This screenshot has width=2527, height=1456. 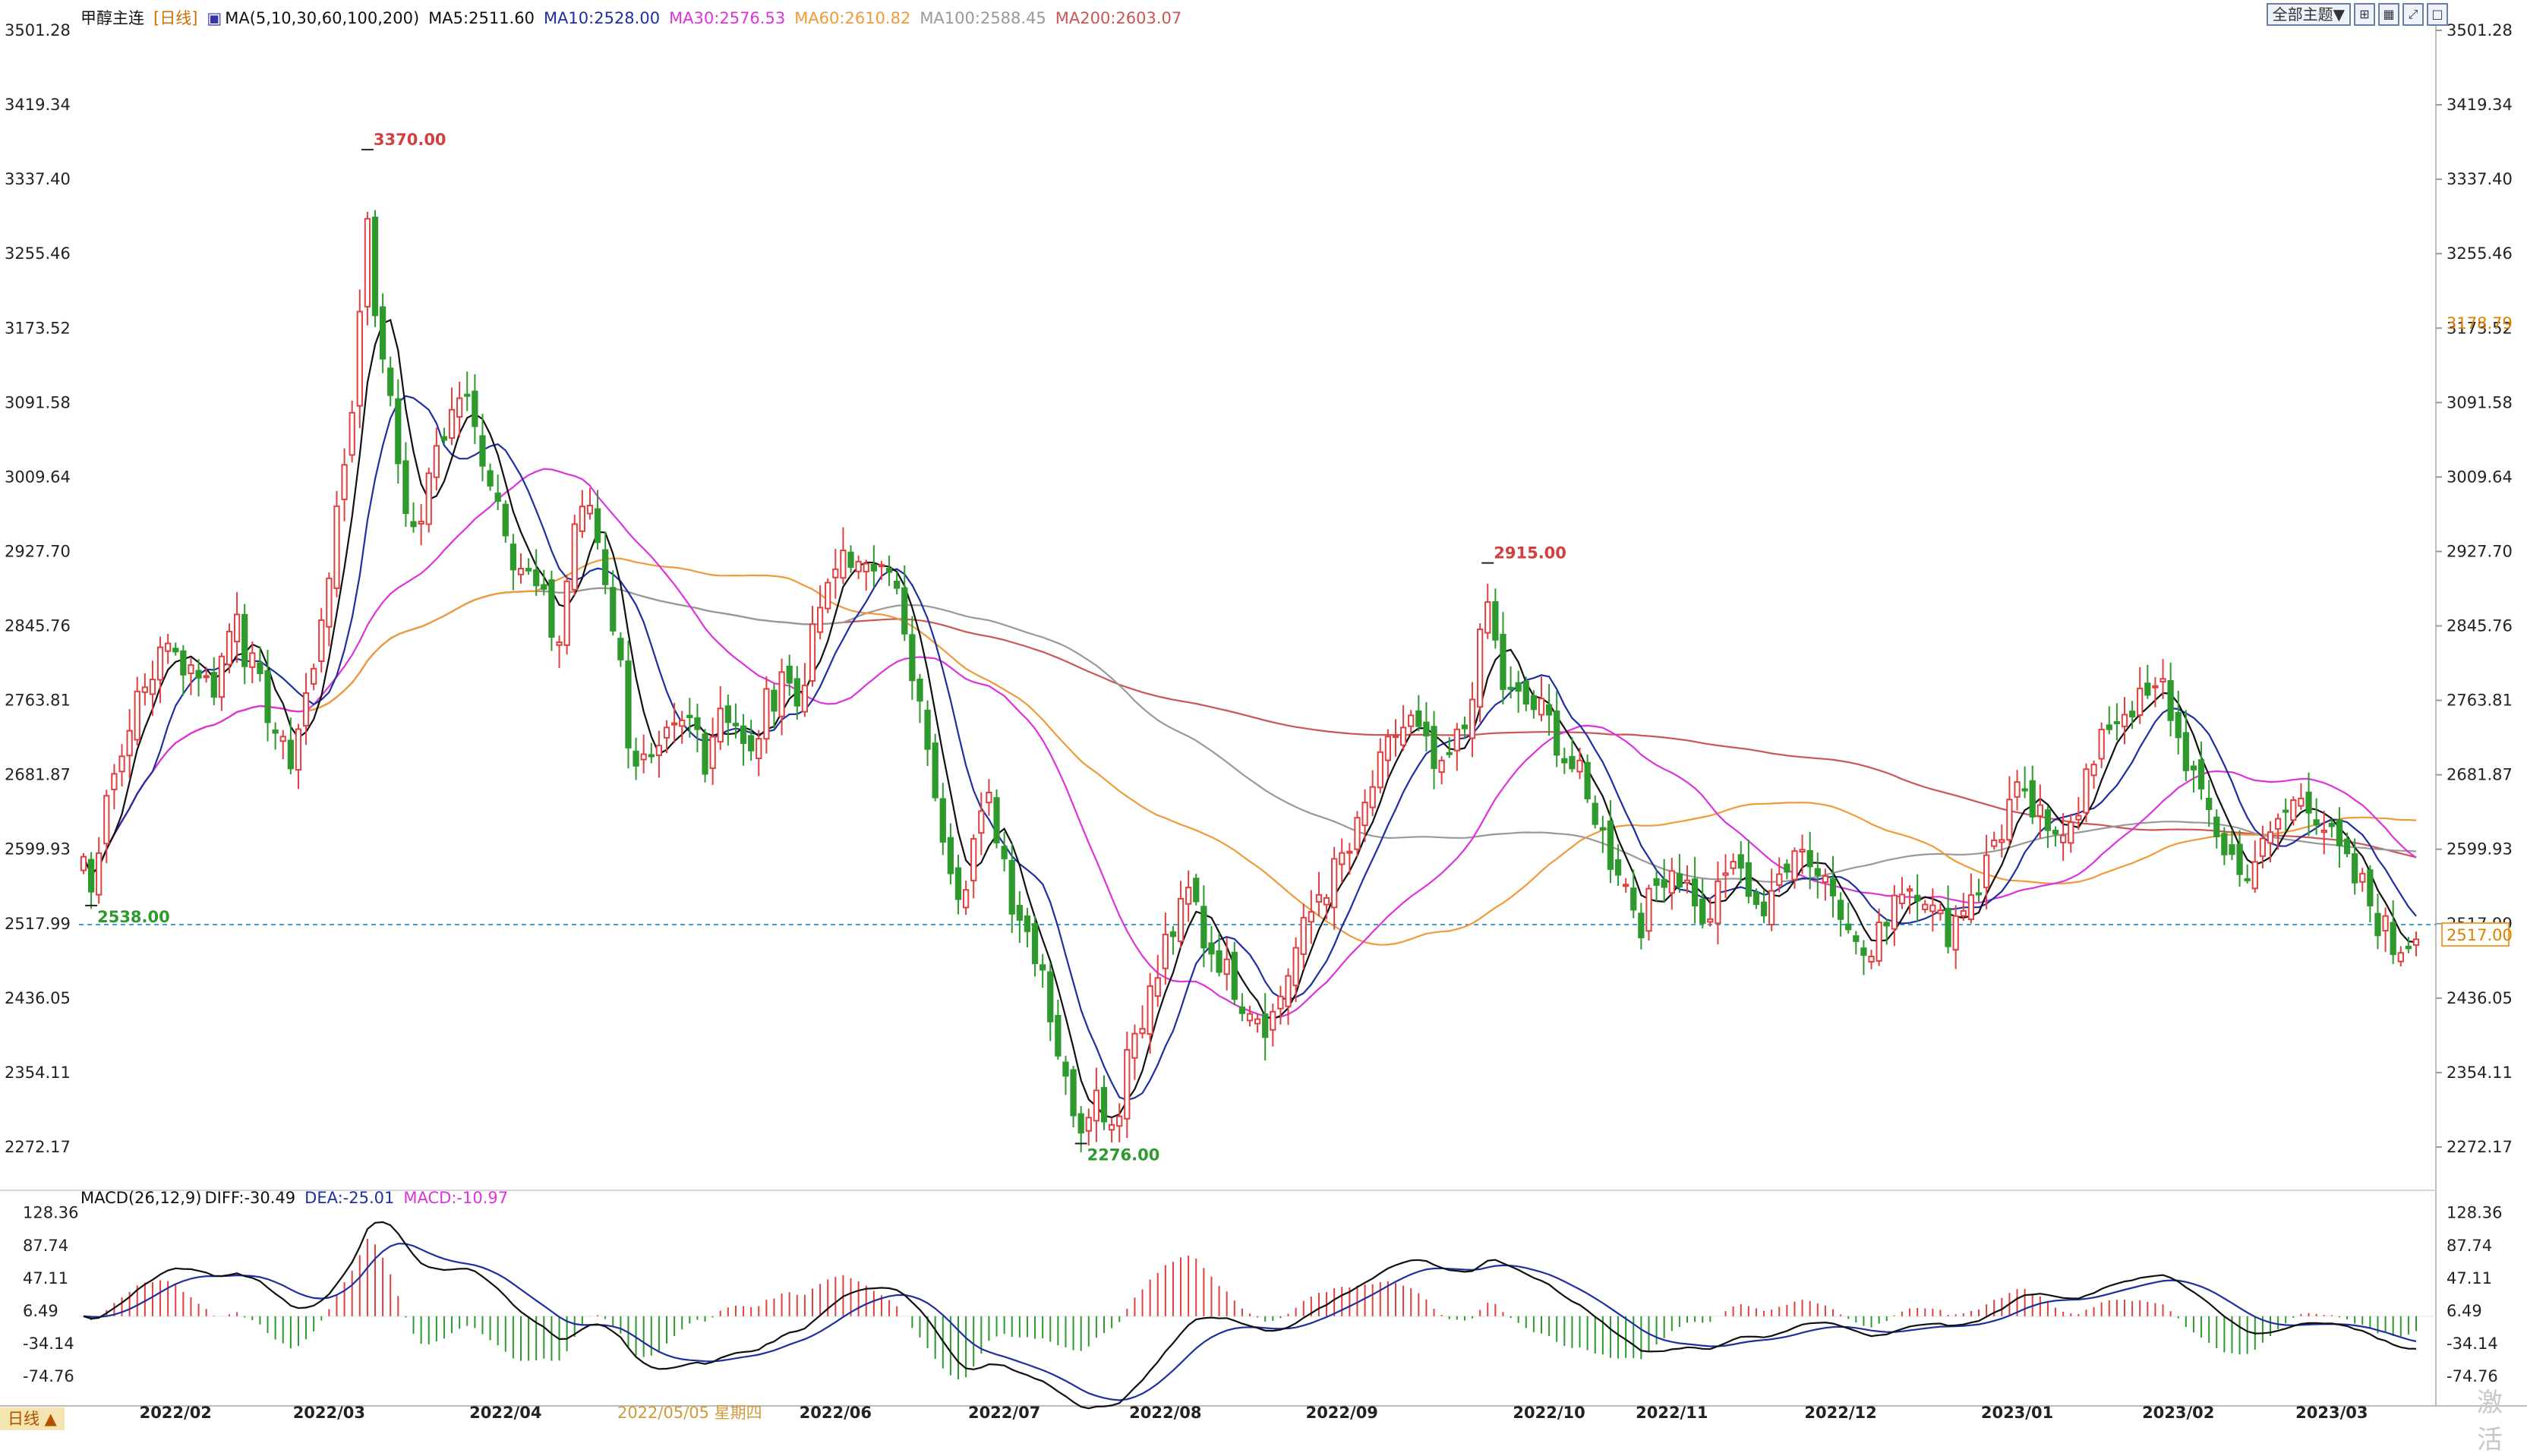 What do you see at coordinates (836, 1413) in the screenshot?
I see `x-tick-label: 2022/06` at bounding box center [836, 1413].